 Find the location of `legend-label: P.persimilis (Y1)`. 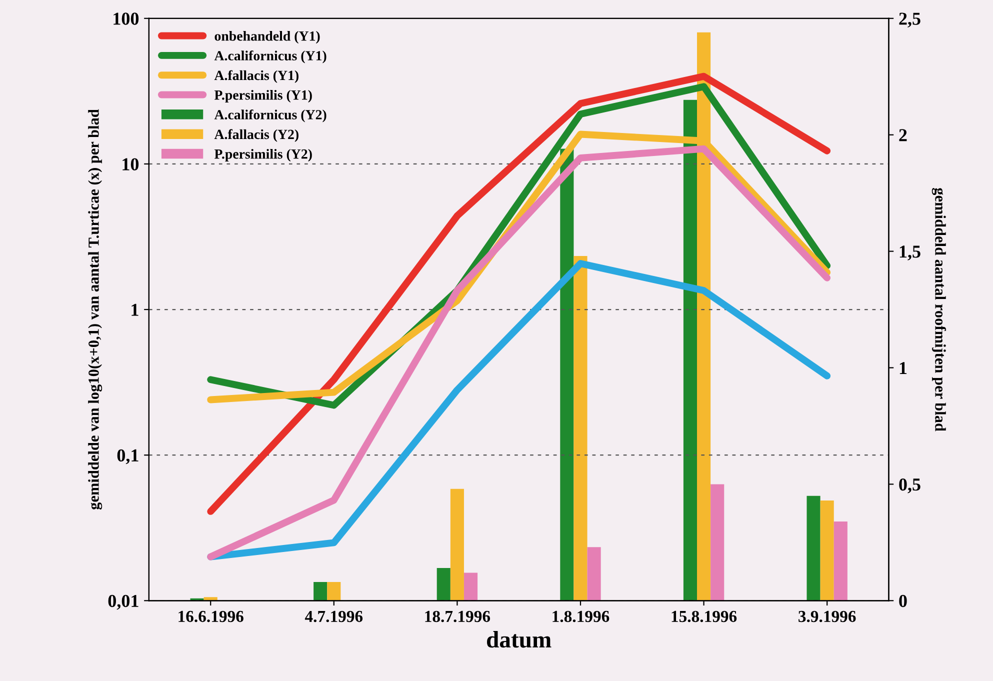

legend-label: P.persimilis (Y1) is located at coordinates (263, 96).